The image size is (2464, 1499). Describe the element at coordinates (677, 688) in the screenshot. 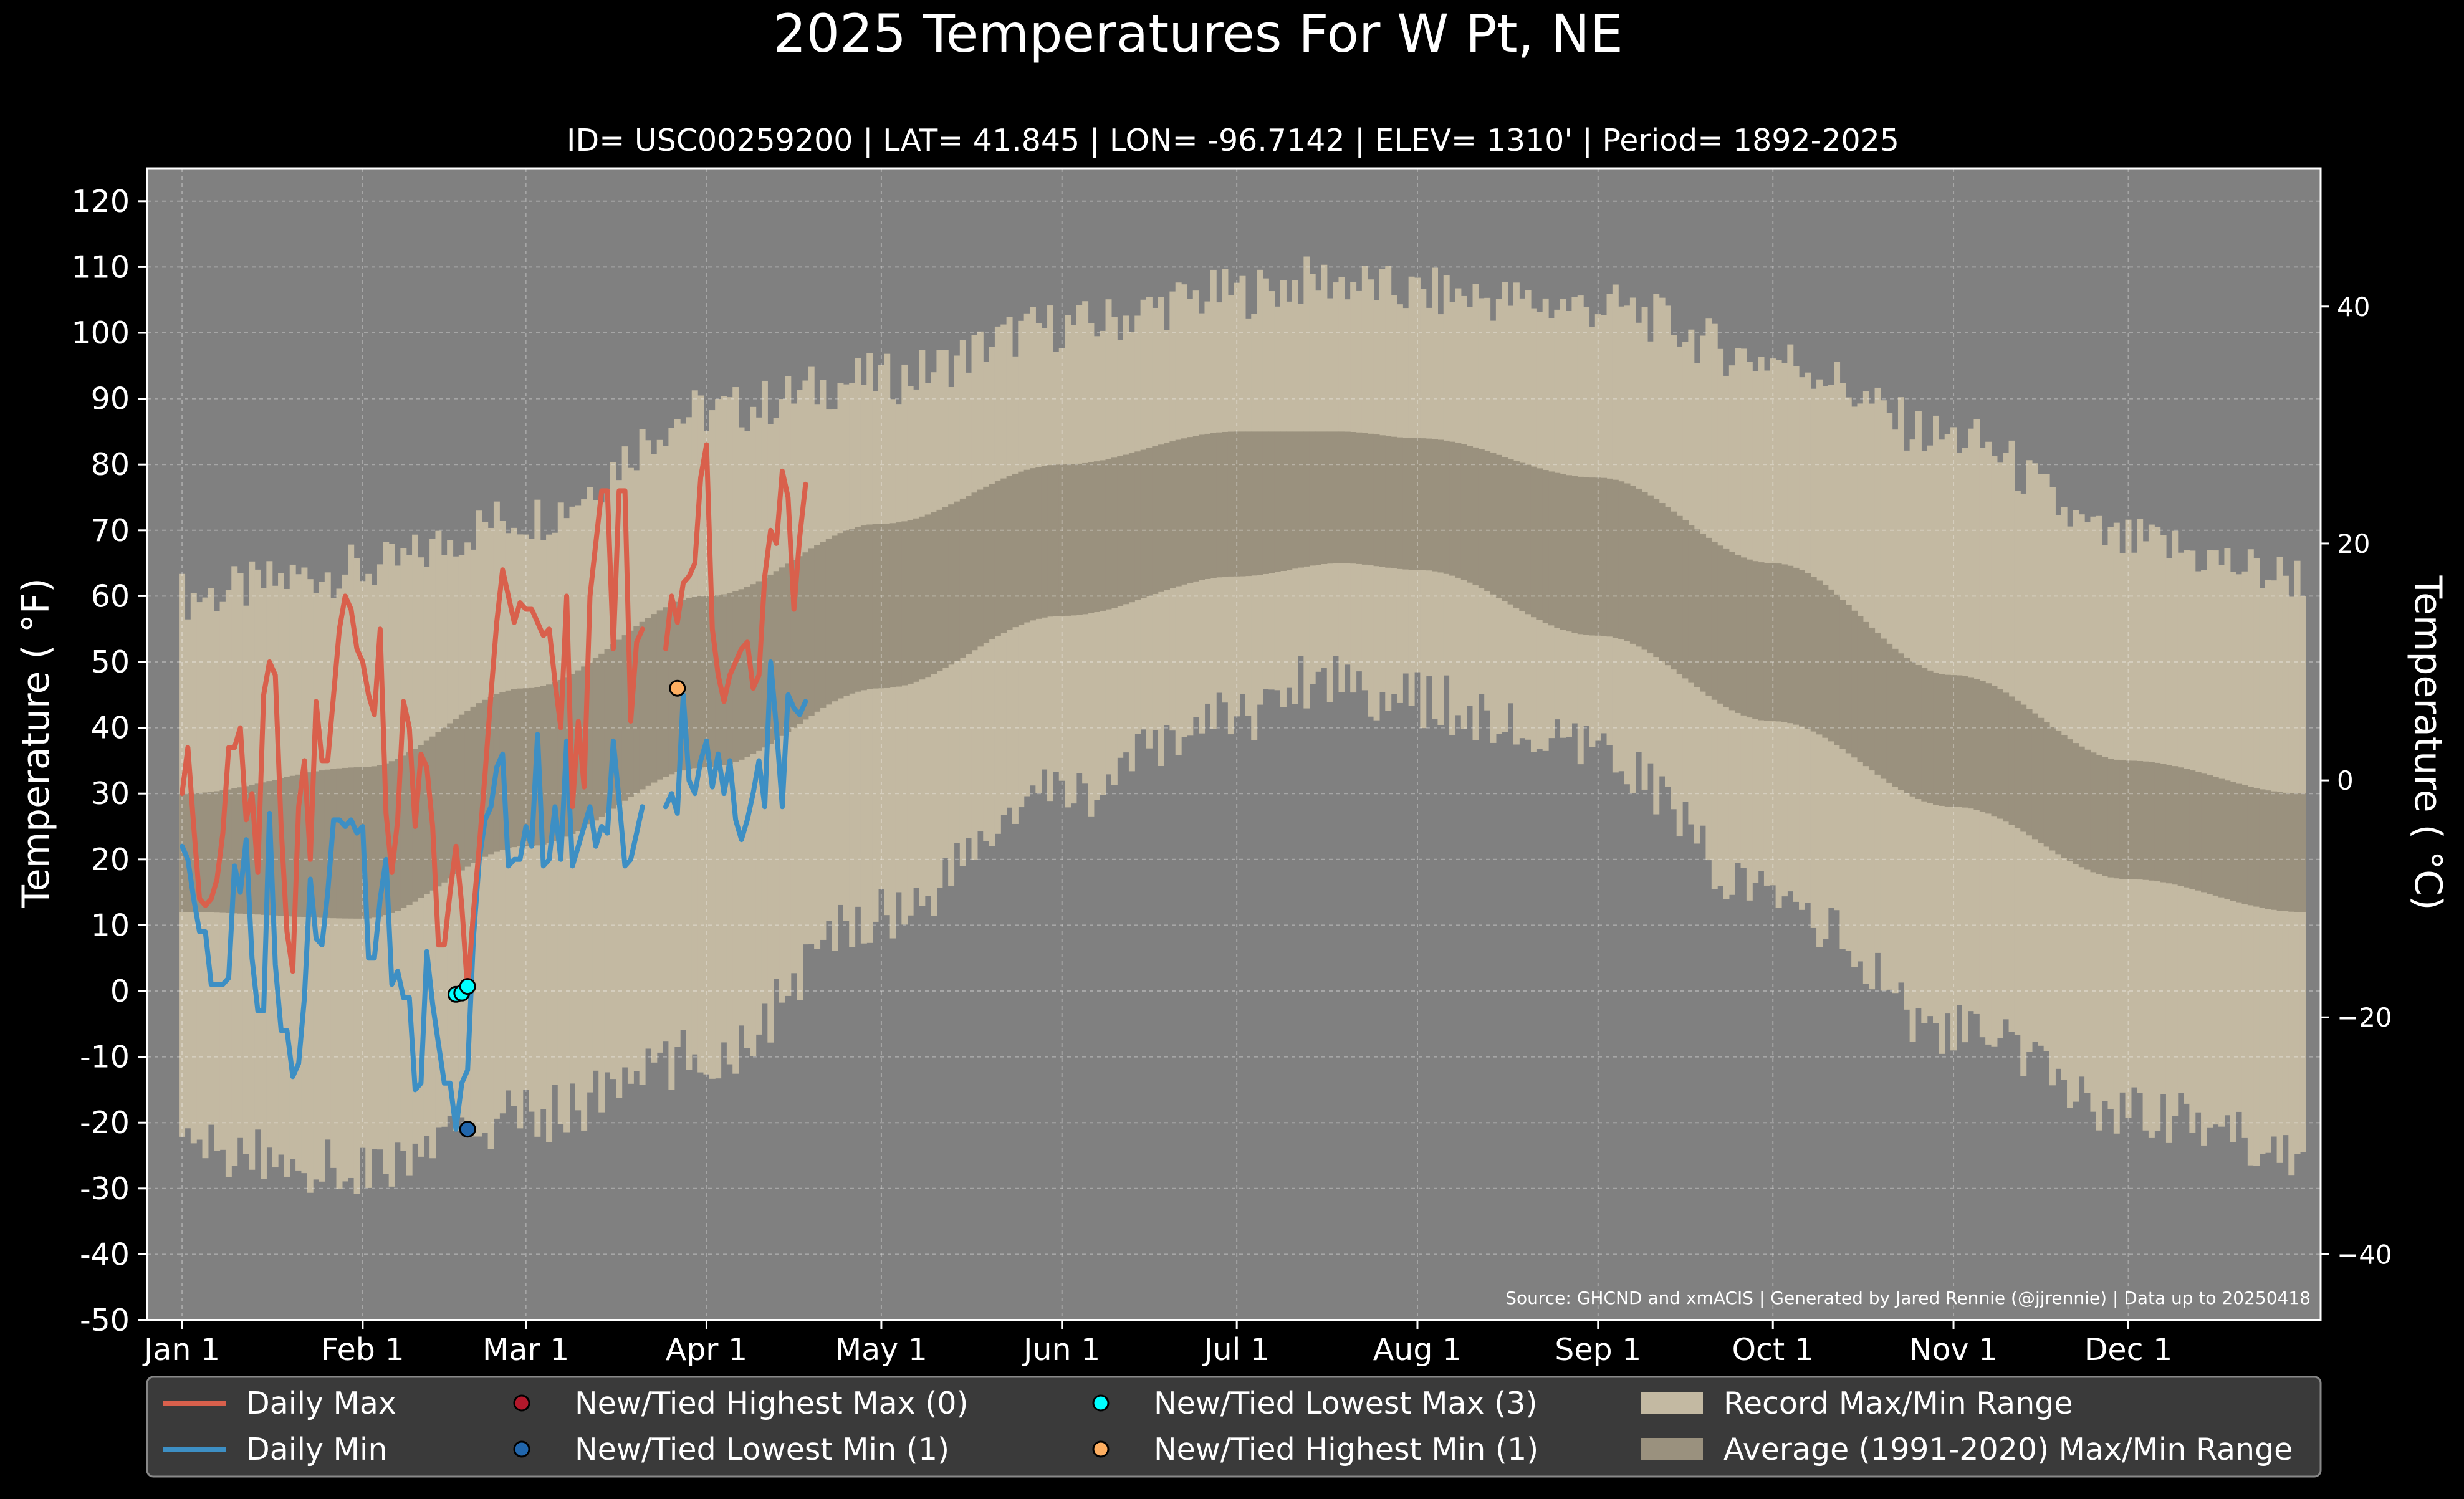

I see `highest-min-marker` at that location.